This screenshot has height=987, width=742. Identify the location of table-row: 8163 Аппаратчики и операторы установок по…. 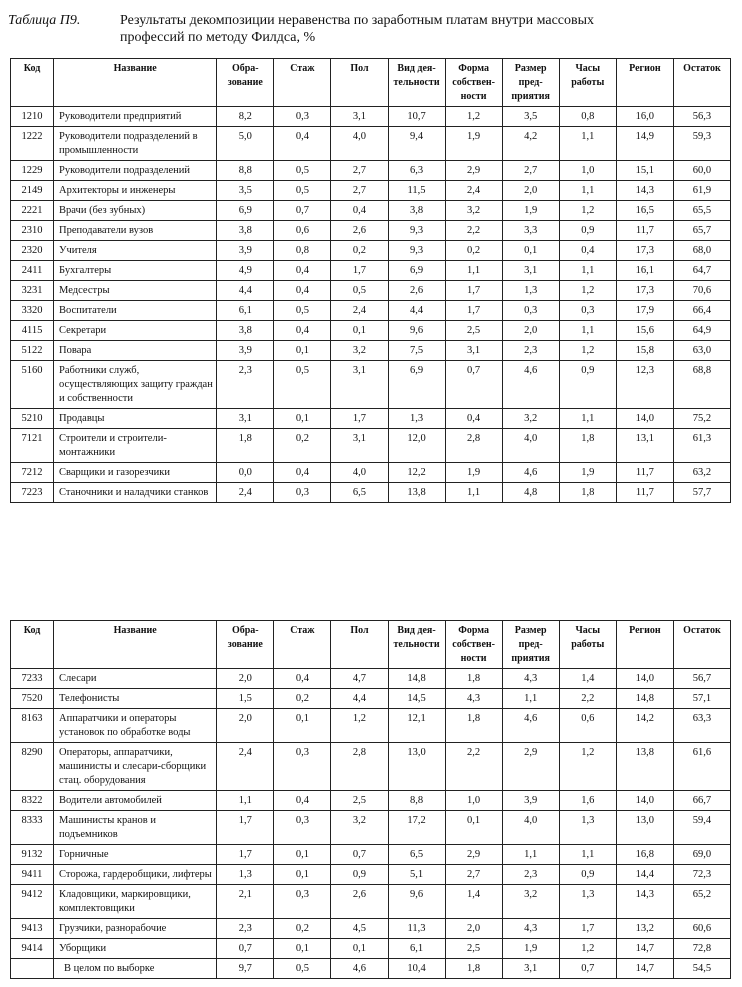
(370, 725).